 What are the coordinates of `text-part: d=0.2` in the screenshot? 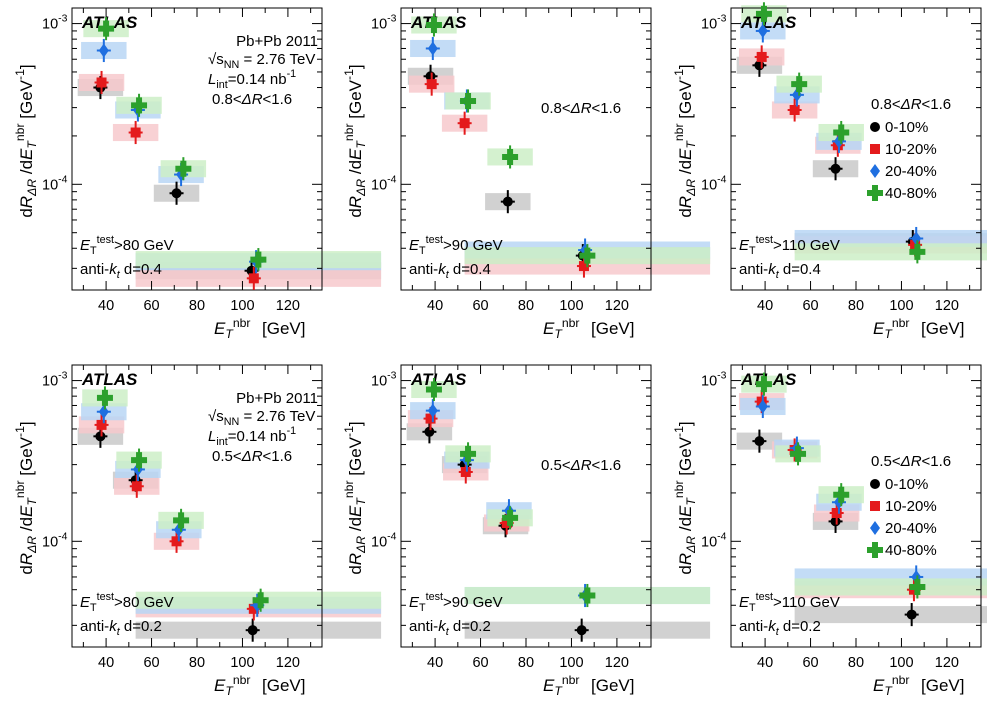 It's located at (141, 626).